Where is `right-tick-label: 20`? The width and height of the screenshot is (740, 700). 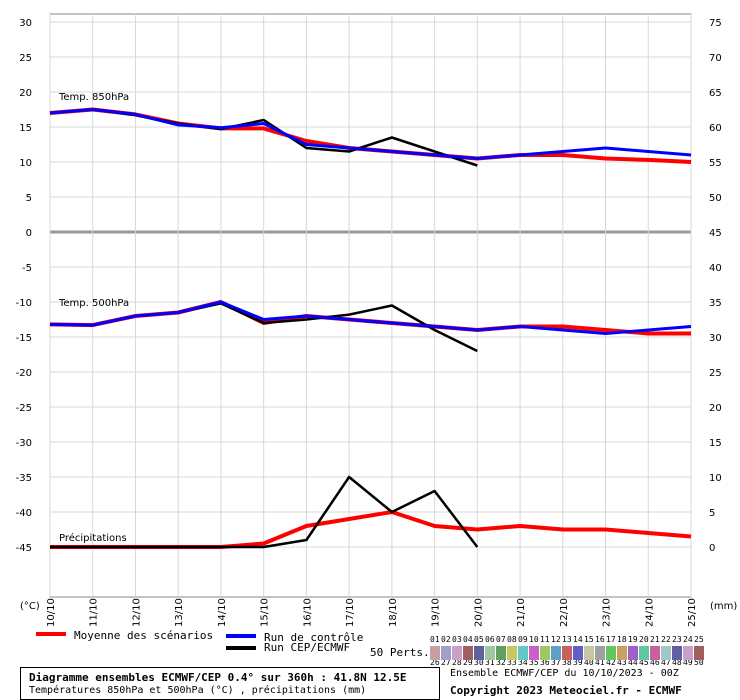
right-tick-label: 20 is located at coordinates (715, 408).